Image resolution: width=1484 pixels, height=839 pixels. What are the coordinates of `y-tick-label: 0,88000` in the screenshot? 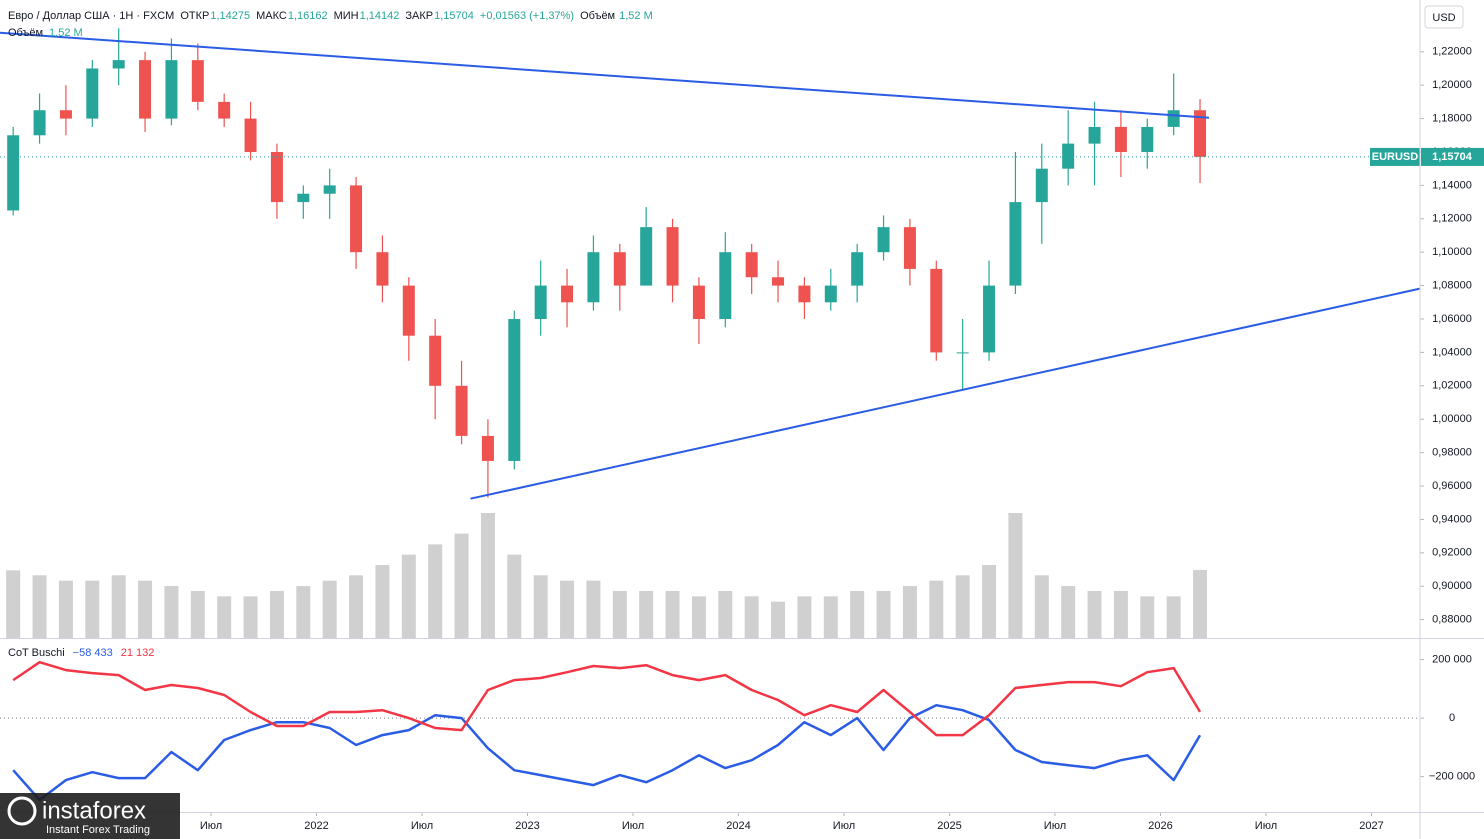 It's located at (1452, 620).